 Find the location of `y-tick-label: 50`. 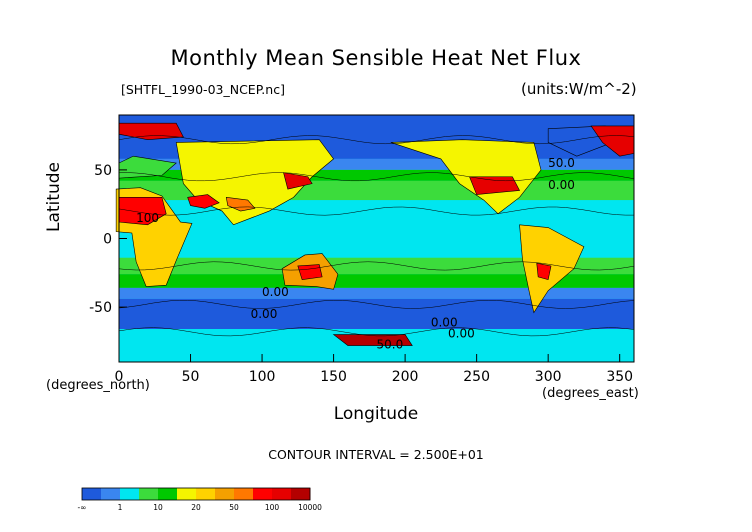

y-tick-label: 50 is located at coordinates (103, 171).